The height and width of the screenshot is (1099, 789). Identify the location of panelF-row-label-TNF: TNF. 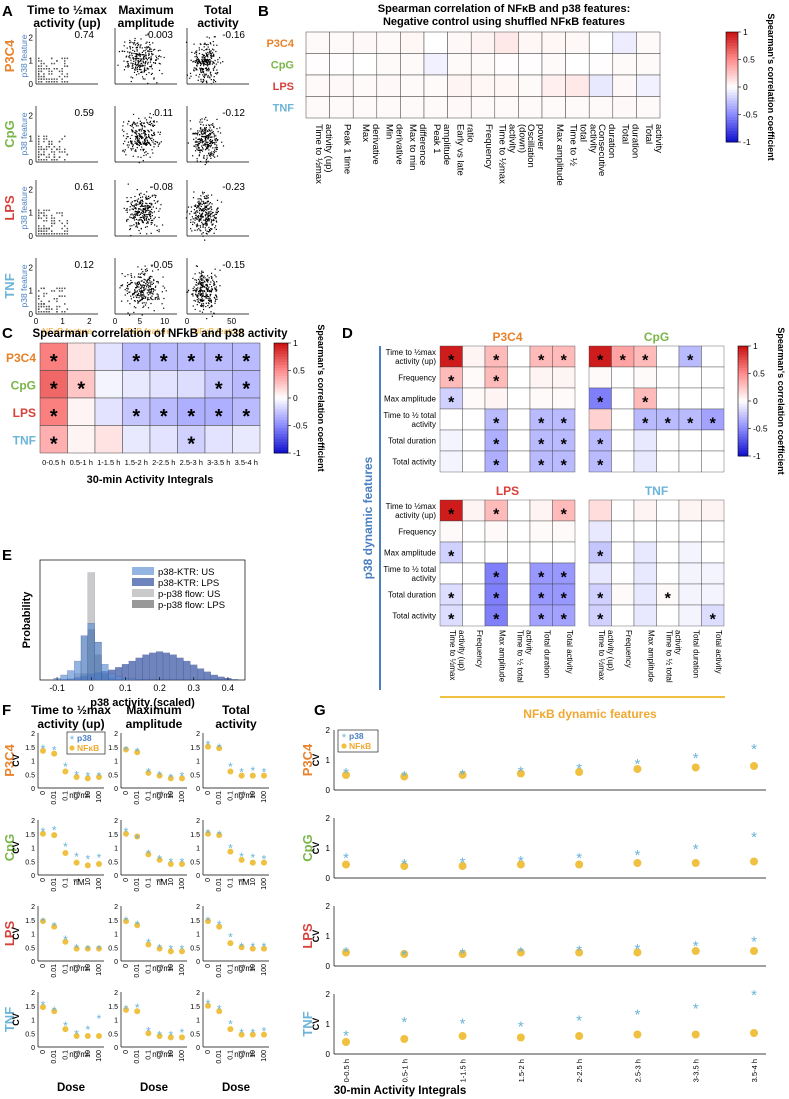
(9, 1019).